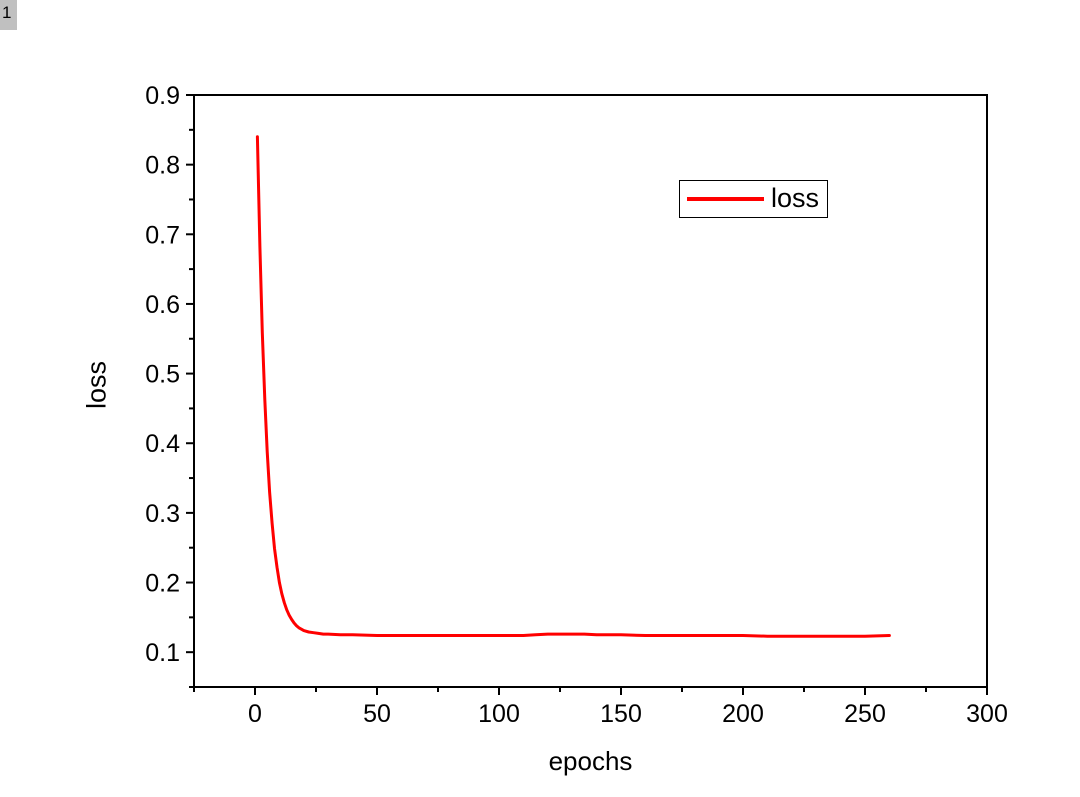 The height and width of the screenshot is (797, 1080). Describe the element at coordinates (8, 15) in the screenshot. I see `page-indicator-badge: 1` at that location.